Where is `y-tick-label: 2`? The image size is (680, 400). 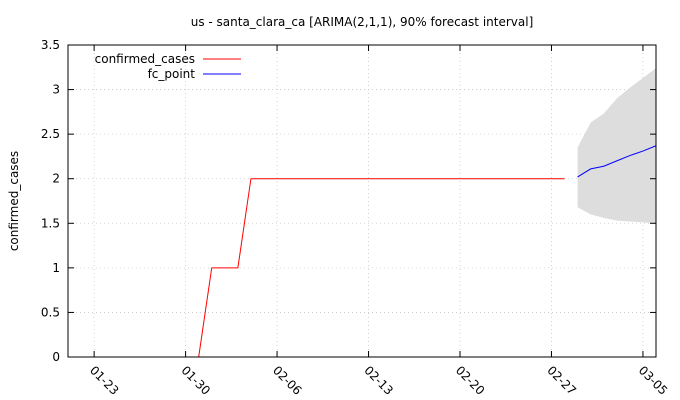 y-tick-label: 2 is located at coordinates (56, 179).